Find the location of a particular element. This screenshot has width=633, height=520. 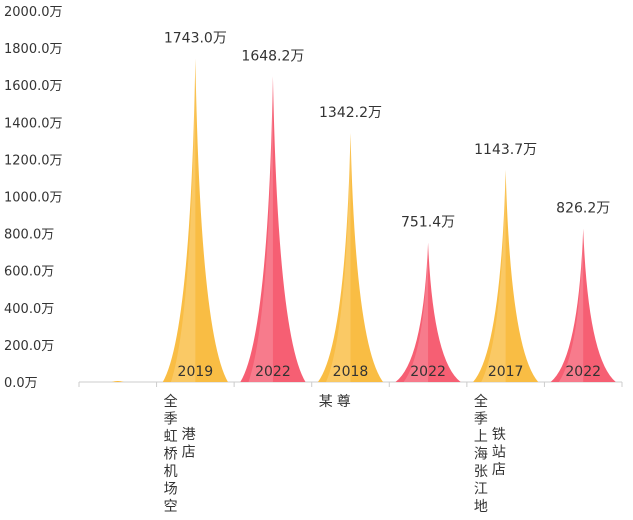

category-label: 海 is located at coordinates (481, 455).